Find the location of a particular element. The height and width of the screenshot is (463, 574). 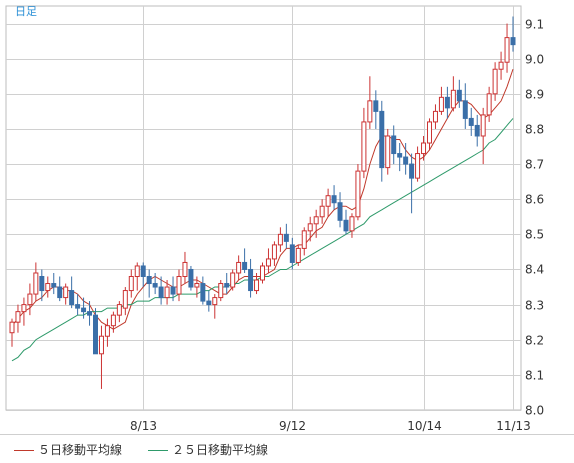

legend-item-ma25: ２５日移動平均線 is located at coordinates (208, 449).